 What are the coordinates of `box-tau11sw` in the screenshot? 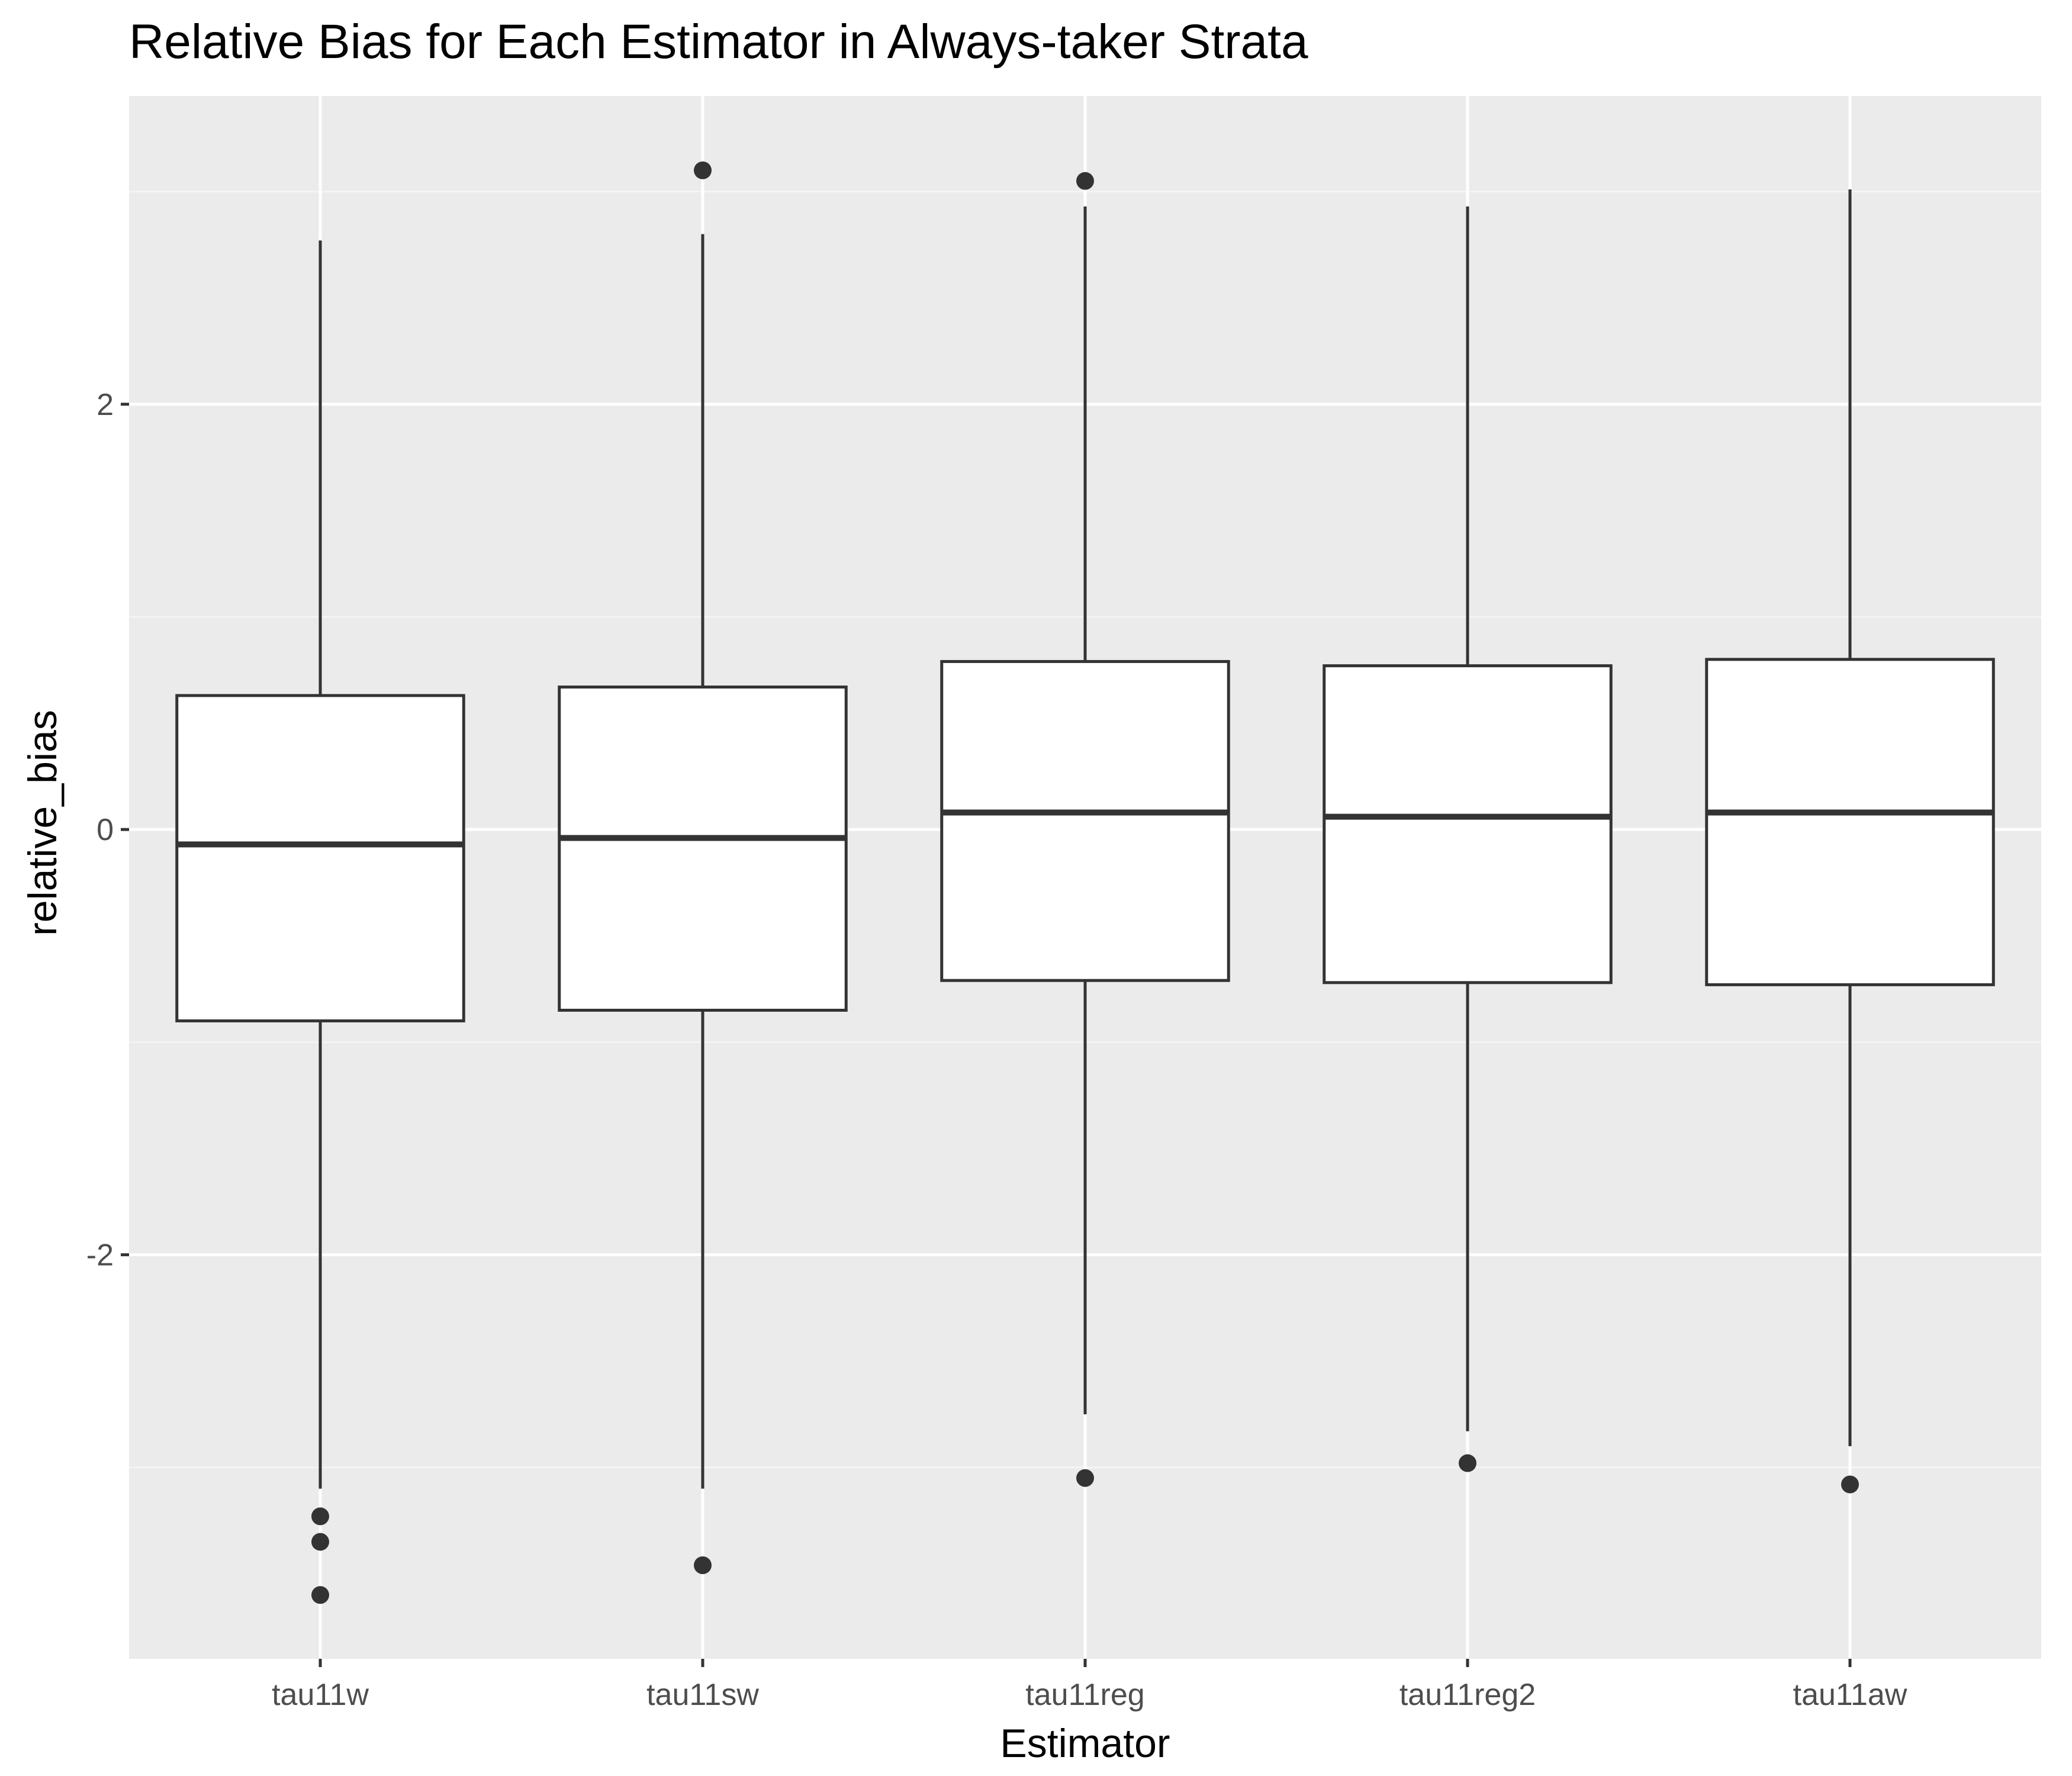 It's located at (703, 867).